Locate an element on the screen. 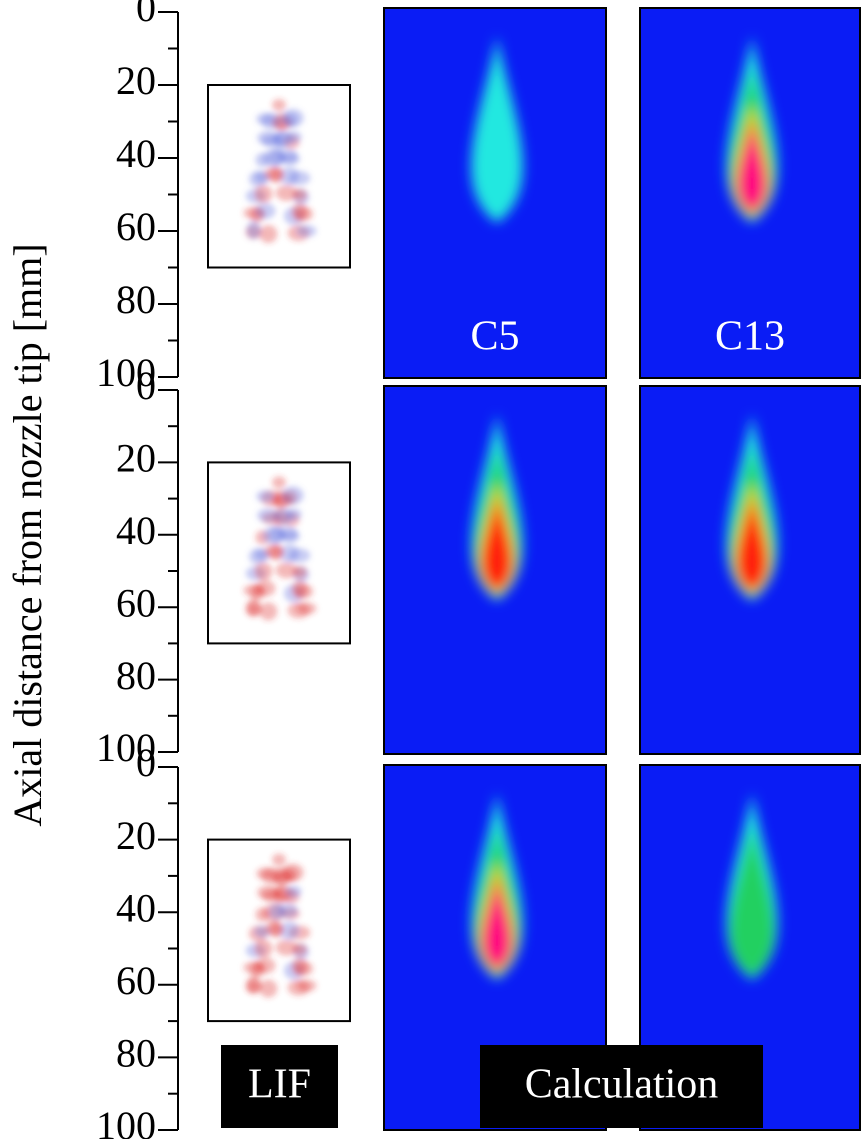  axis-label: Axial distance from nozzle tip [mm] is located at coordinates (27, 534).